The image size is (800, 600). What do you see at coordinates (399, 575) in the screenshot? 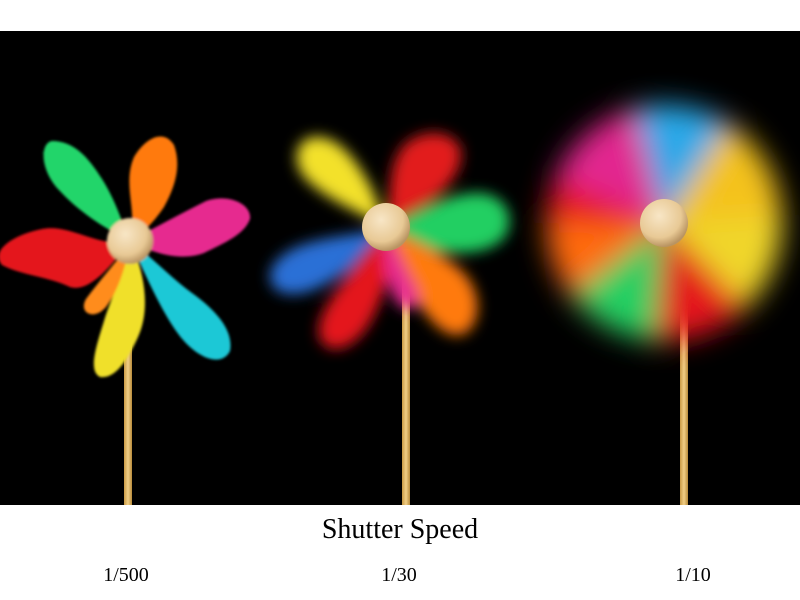
I see `shutter-speed-label-2: 1/30` at bounding box center [399, 575].